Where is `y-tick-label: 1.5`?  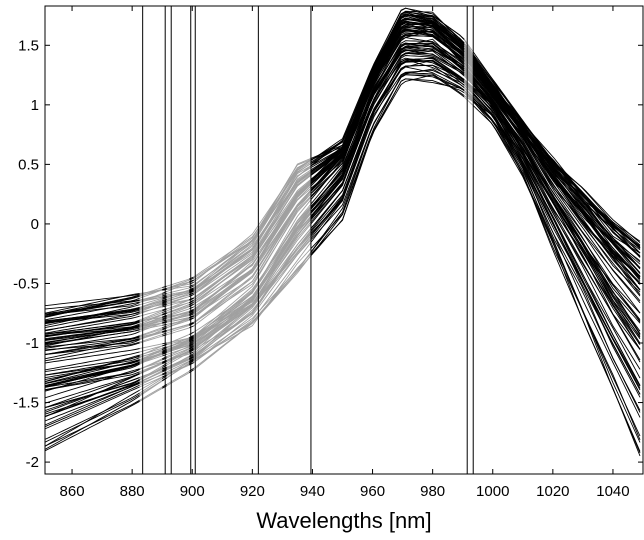 y-tick-label: 1.5 is located at coordinates (28, 45).